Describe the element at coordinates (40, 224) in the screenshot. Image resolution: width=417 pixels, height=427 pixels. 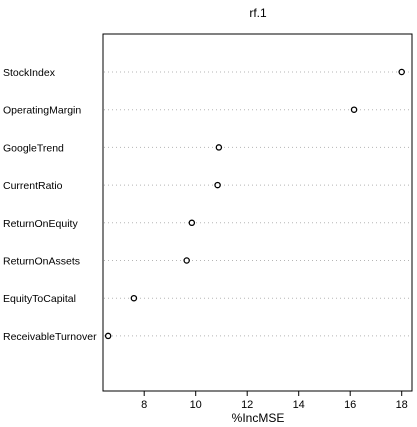
I see `category-label: ReturnOnEquity` at that location.